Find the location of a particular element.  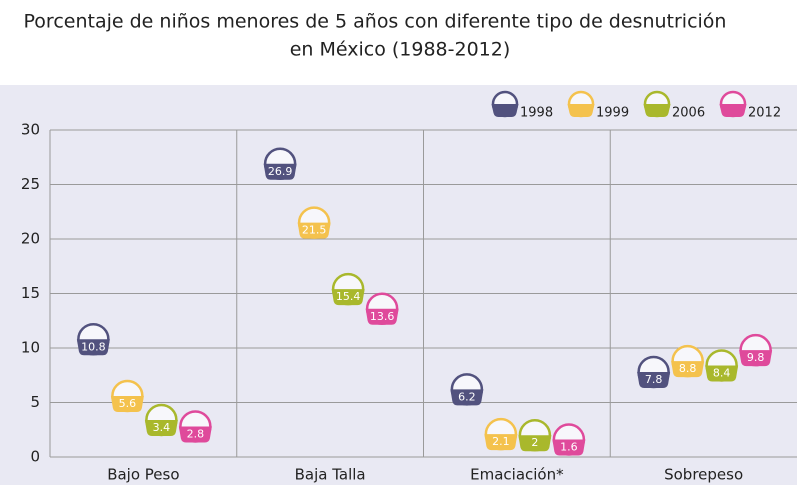

legend-item: 1998 is located at coordinates (522, 105).